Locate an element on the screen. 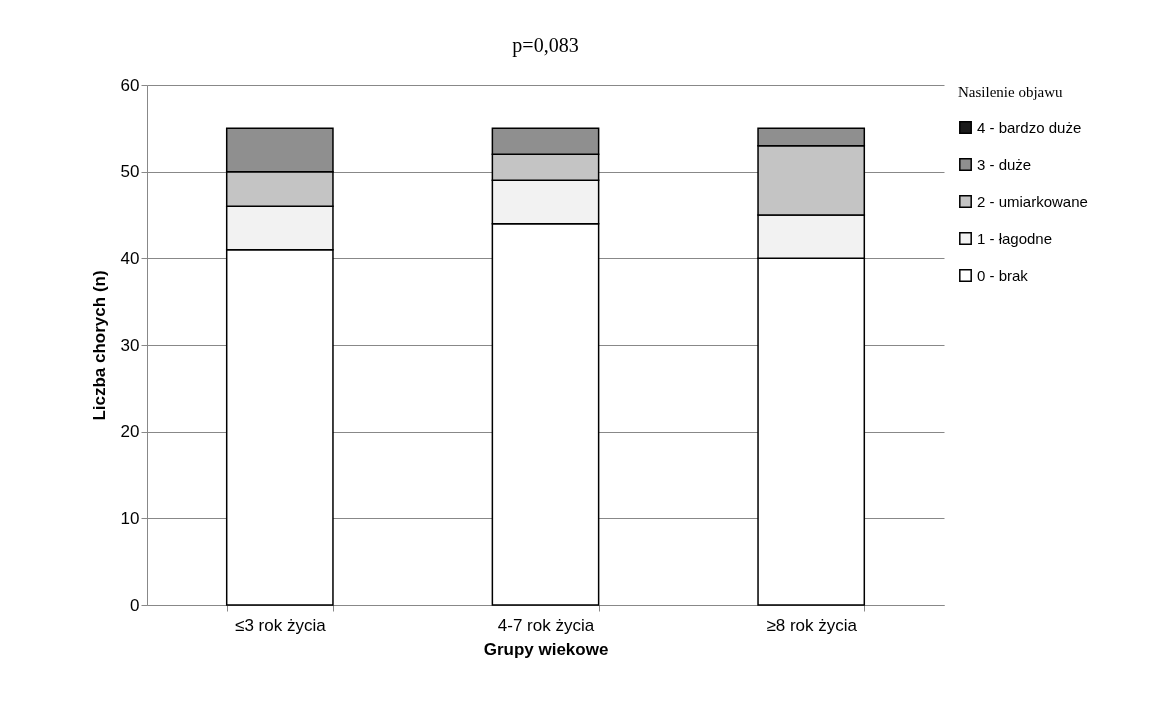 The image size is (1158, 704). y-tick-label: 50 is located at coordinates (130, 172).